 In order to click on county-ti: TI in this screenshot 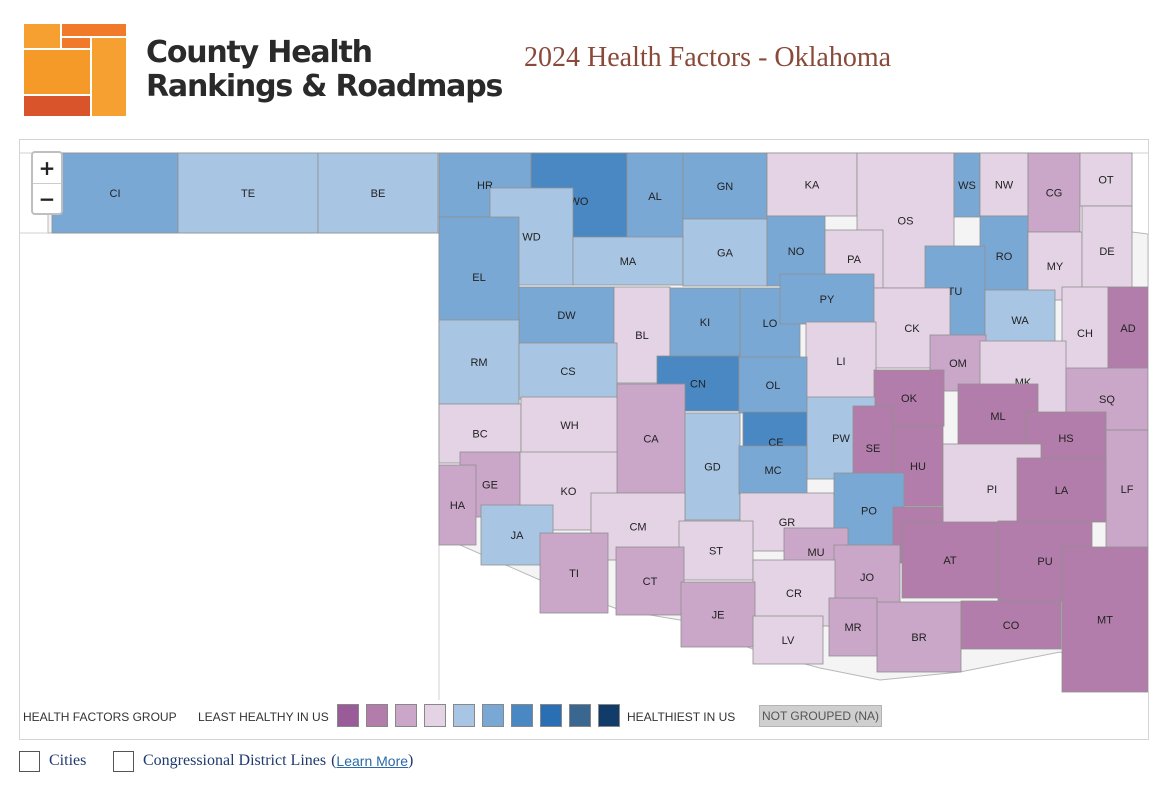, I will do `click(574, 573)`.